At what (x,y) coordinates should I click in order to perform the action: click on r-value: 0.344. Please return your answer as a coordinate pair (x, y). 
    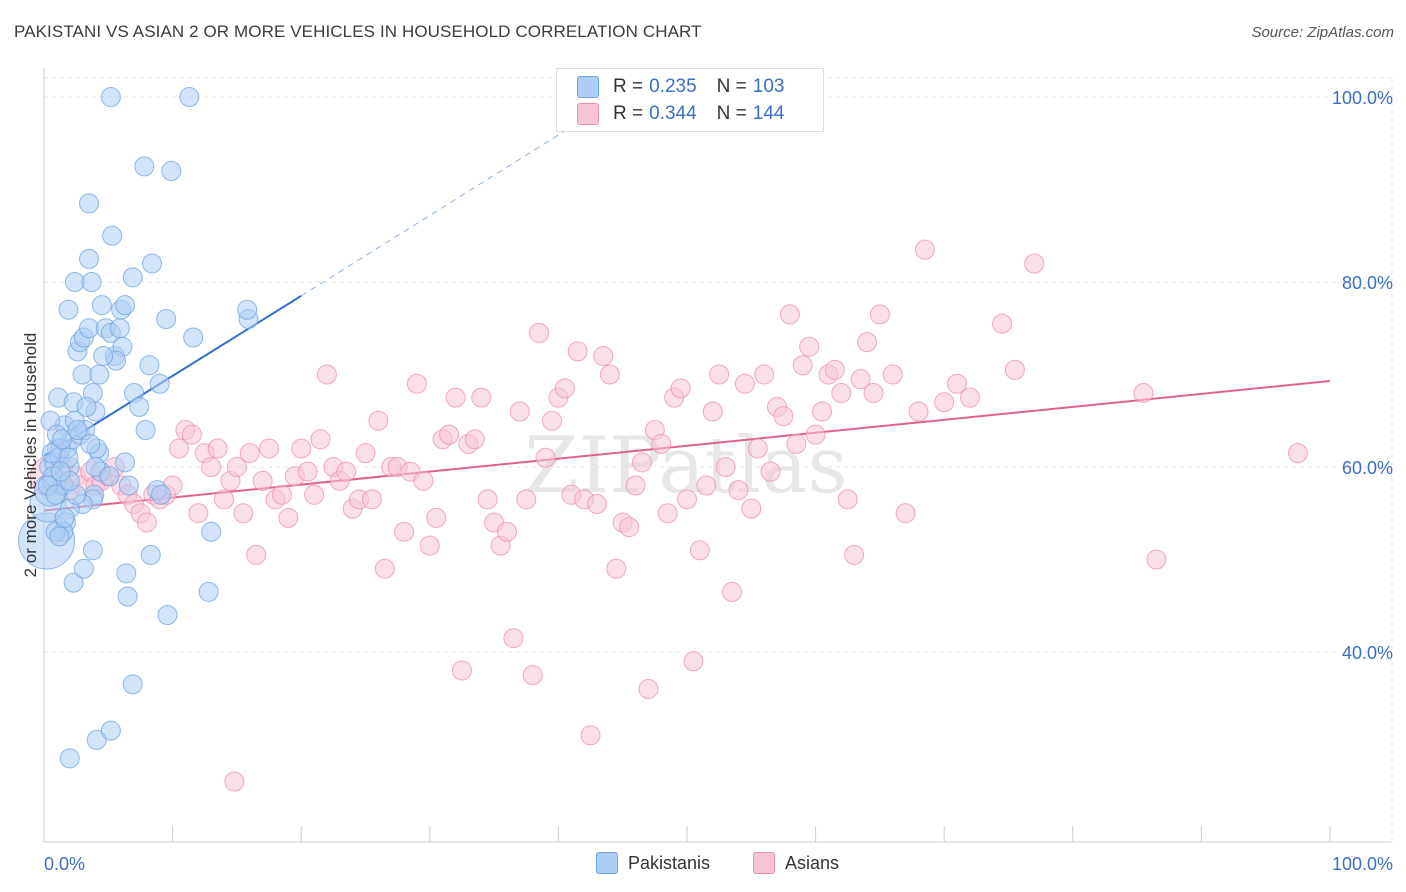
    Looking at the image, I should click on (673, 113).